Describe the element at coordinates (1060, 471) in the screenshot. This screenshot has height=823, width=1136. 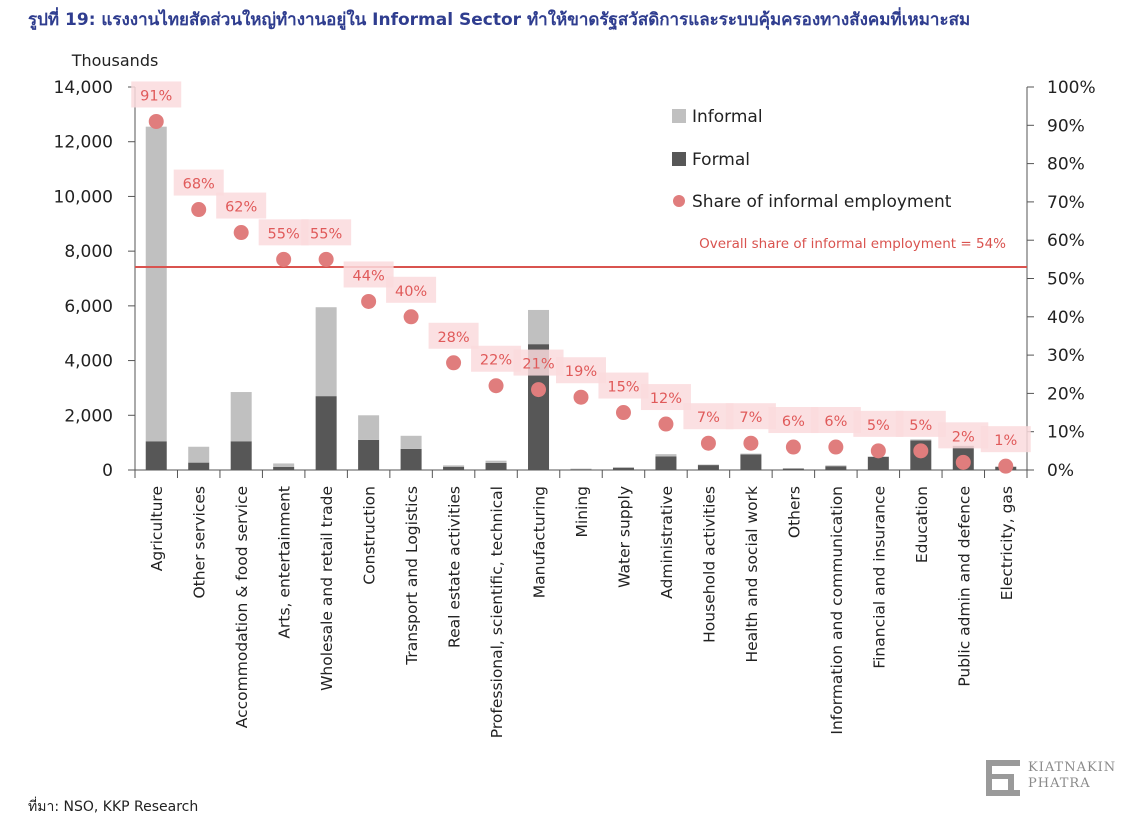
I see `right-axis-tick-label: 0%` at that location.